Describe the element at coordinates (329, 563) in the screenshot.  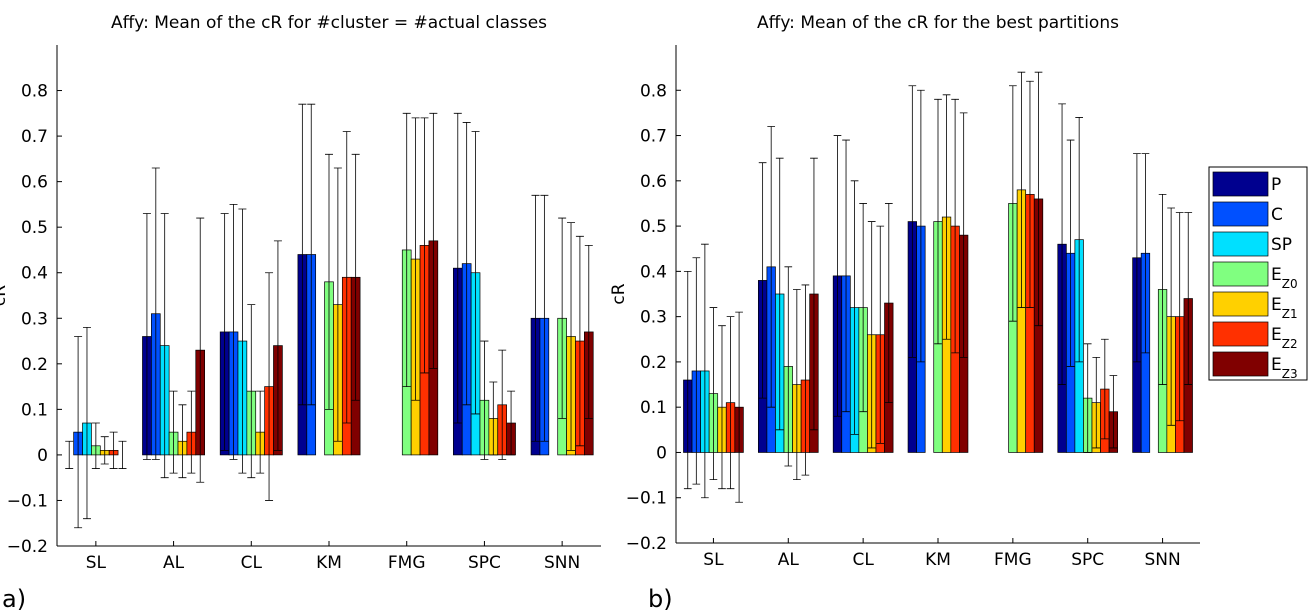
I see `x-tick-label: KM` at that location.